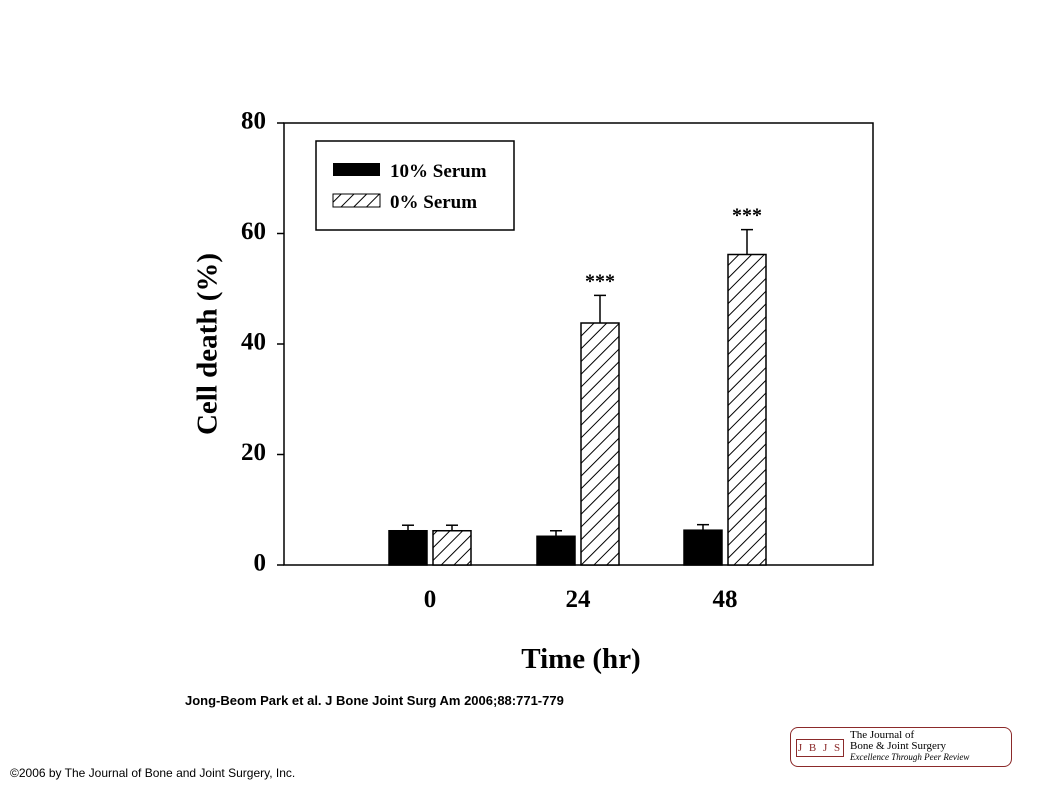  What do you see at coordinates (356, 200) in the screenshot?
I see `legend-swatch-hatched` at bounding box center [356, 200].